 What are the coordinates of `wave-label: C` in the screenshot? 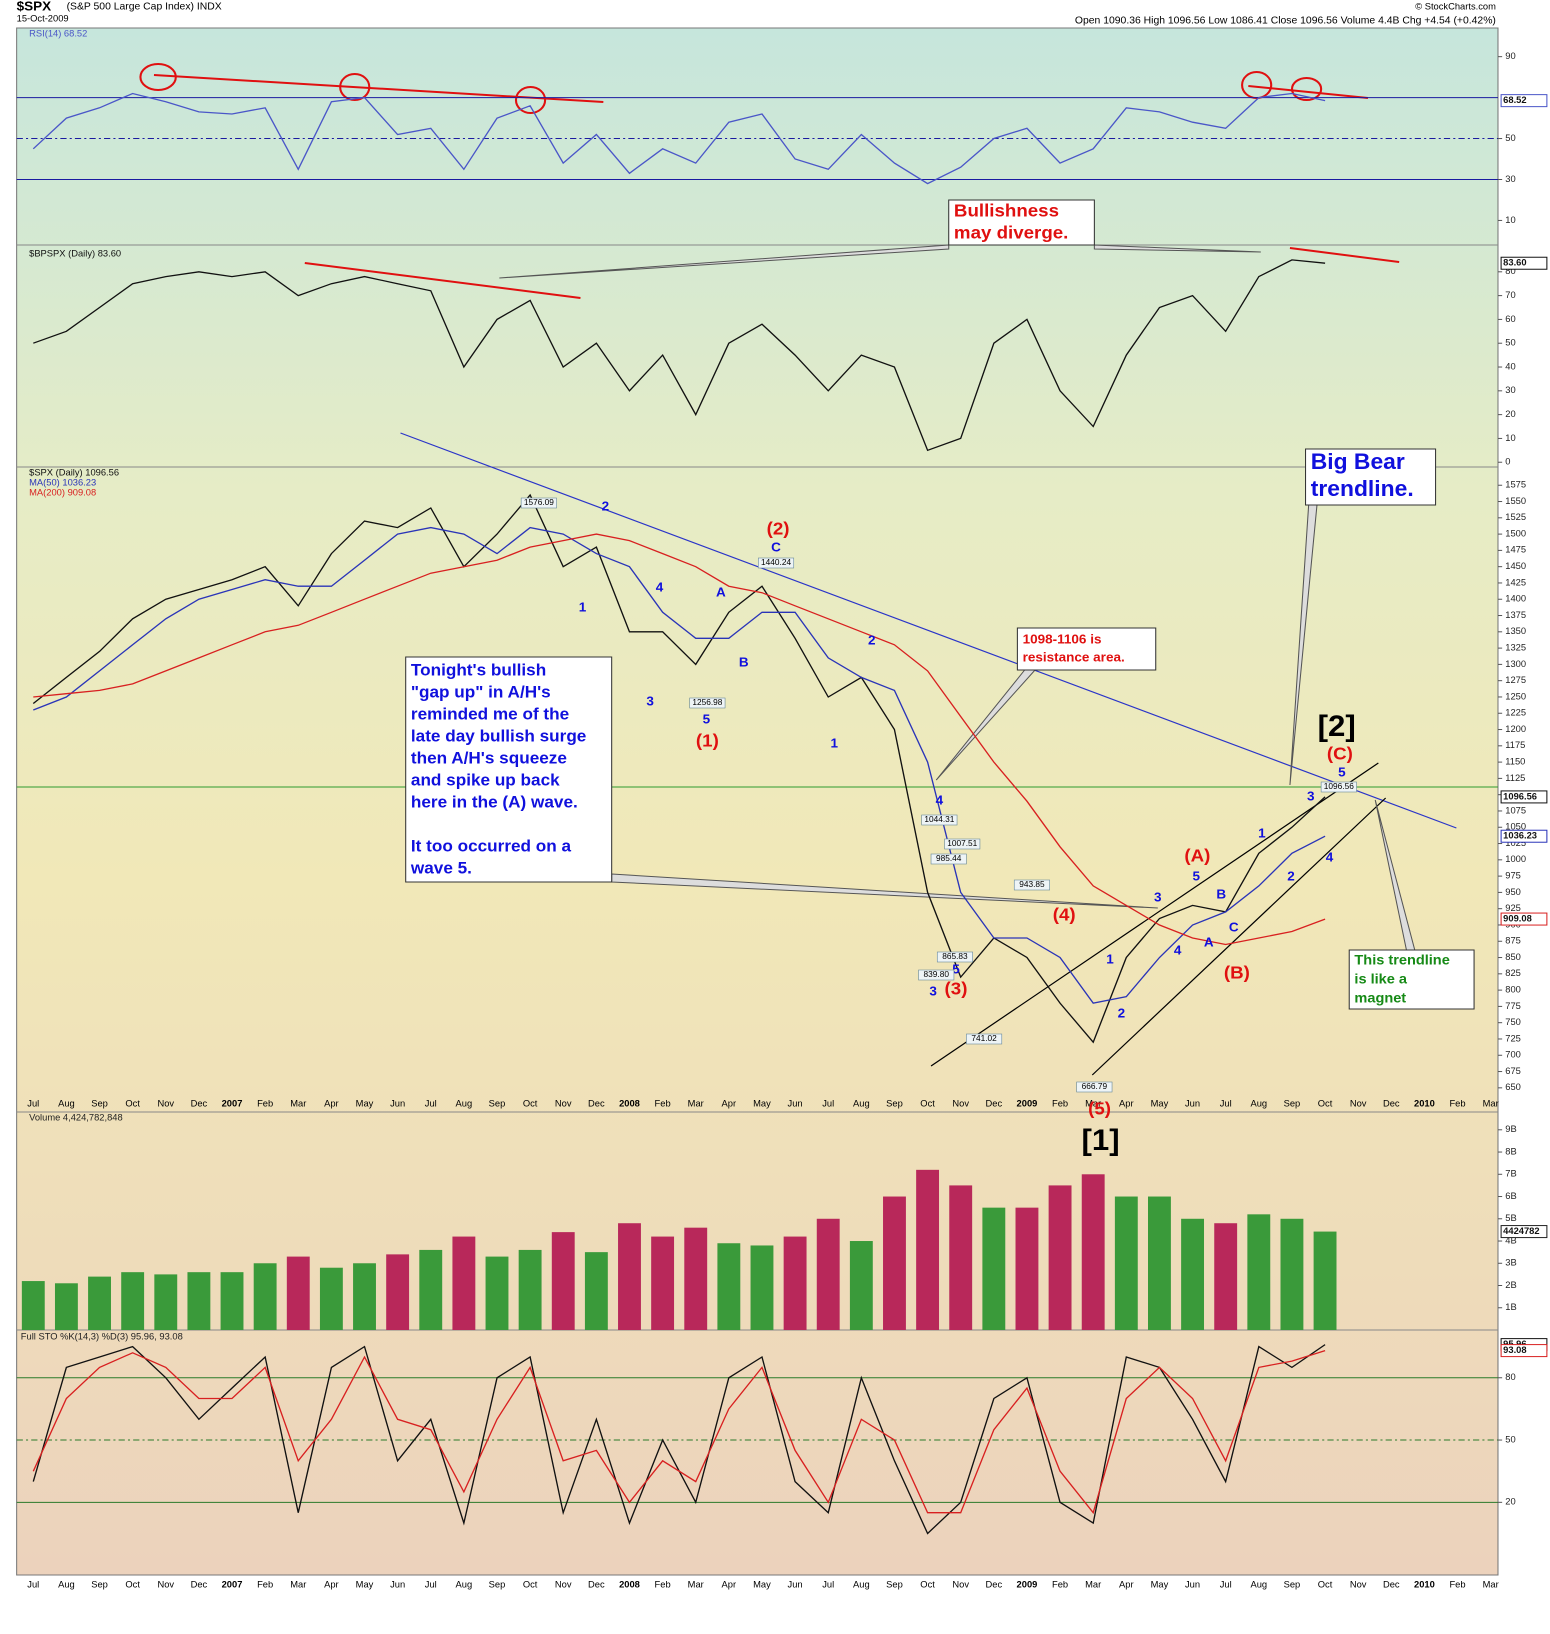 It's located at (776, 547).